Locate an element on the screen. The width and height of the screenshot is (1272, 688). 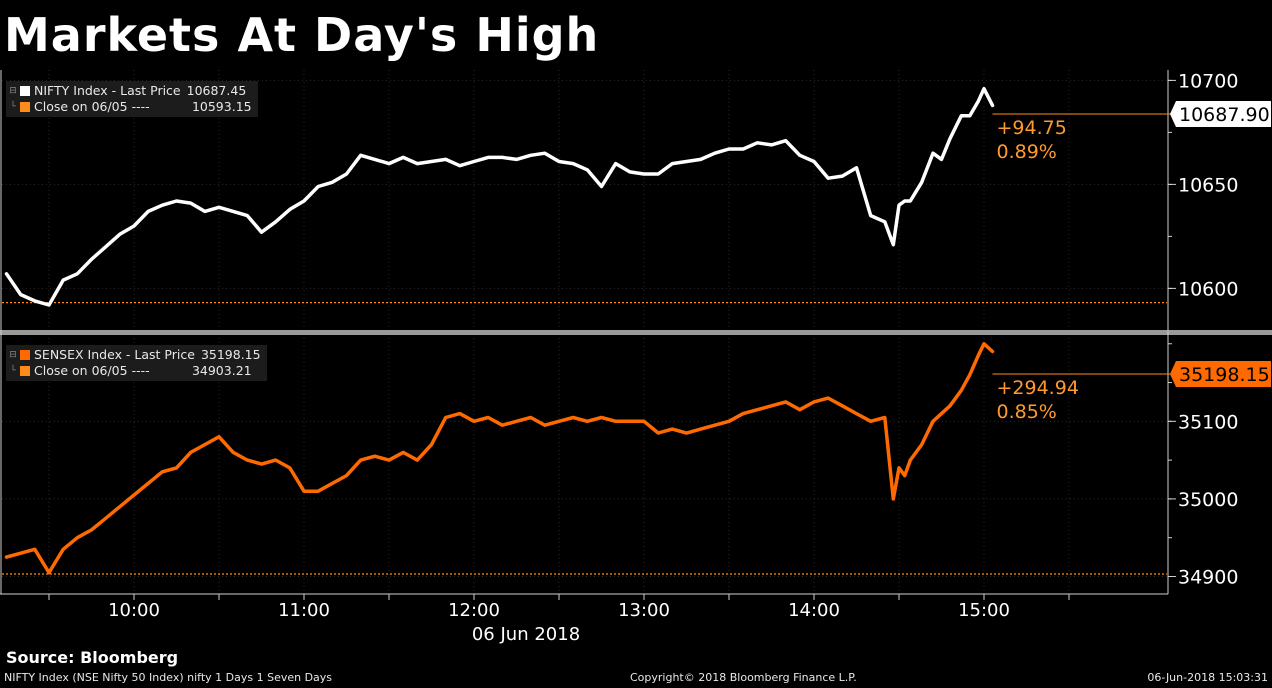
nifty-close-label: Close on 06/05 ---- is located at coordinates (92, 106).